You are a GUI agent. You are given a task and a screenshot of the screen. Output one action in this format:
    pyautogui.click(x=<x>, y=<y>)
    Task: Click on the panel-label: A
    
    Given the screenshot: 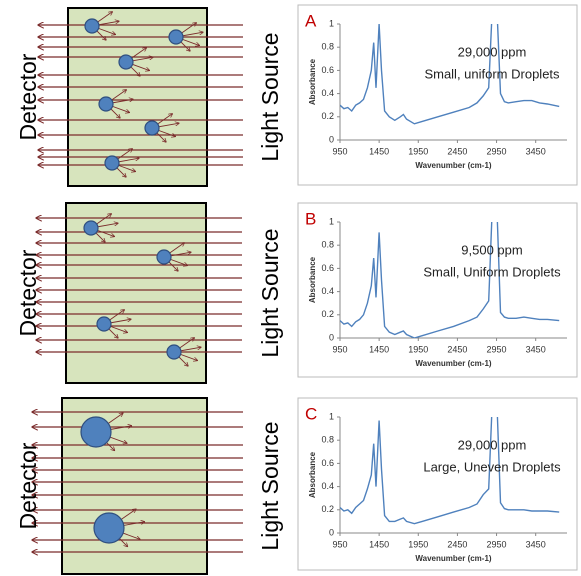 What is the action you would take?
    pyautogui.click(x=311, y=20)
    